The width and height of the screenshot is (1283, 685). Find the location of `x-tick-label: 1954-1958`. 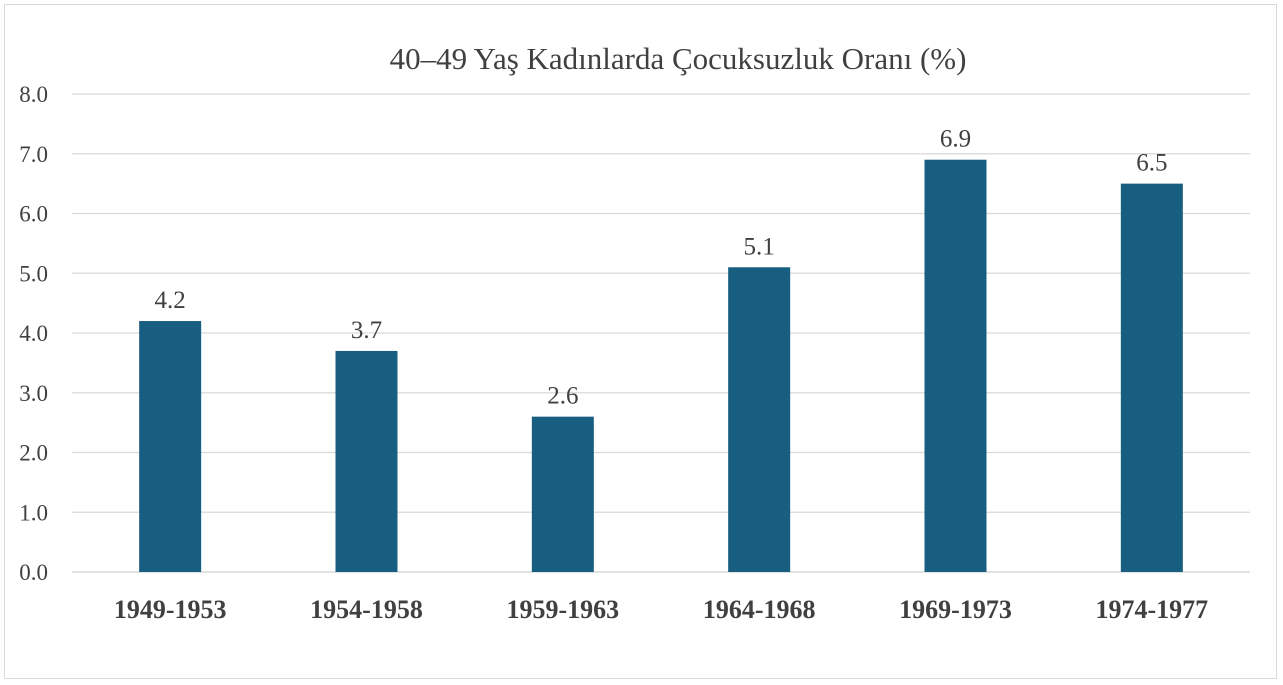

x-tick-label: 1954-1958 is located at coordinates (366, 609).